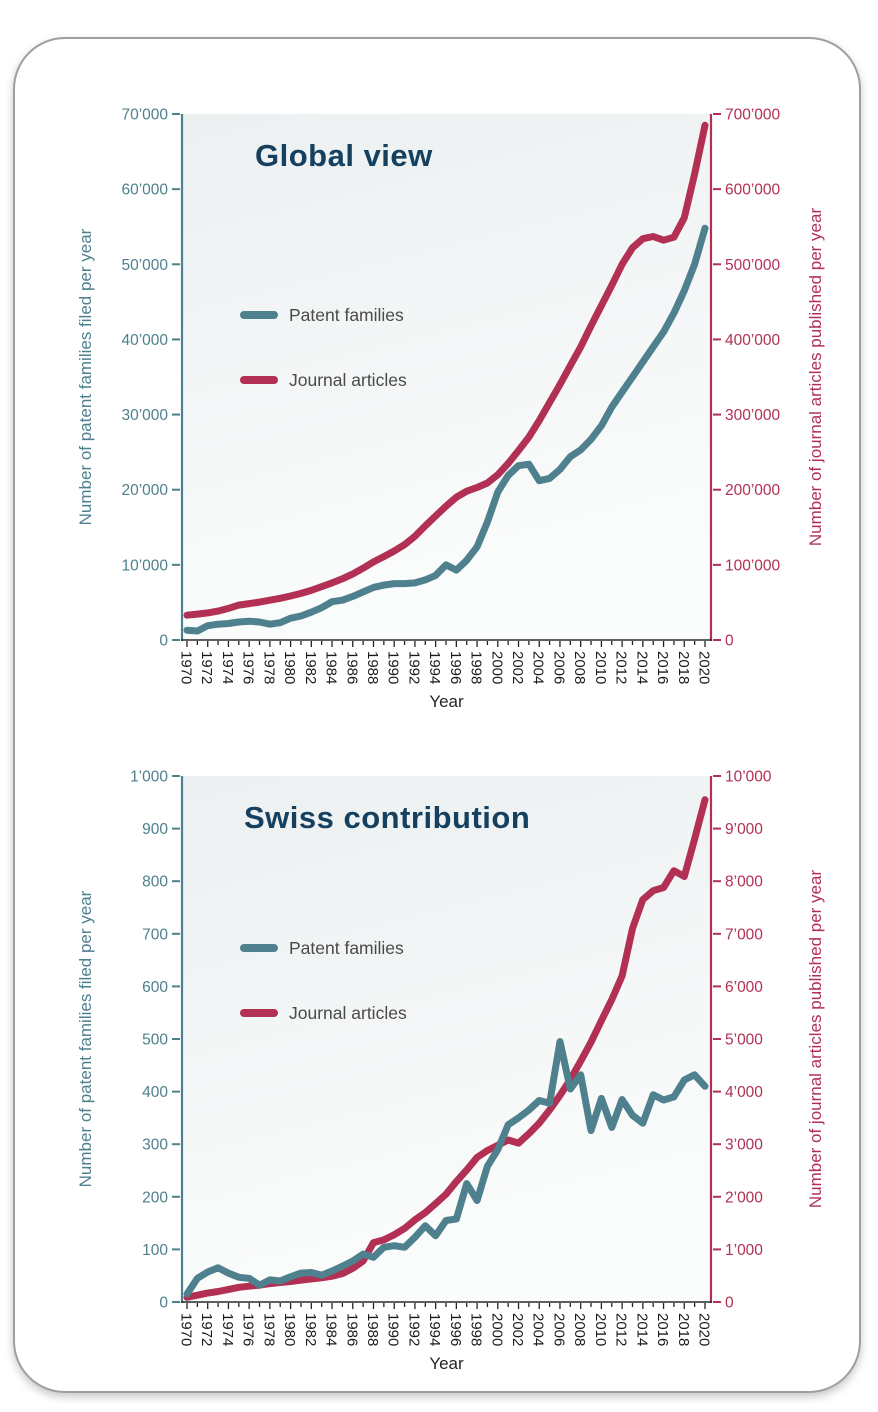 The image size is (878, 1412). Describe the element at coordinates (155, 882) in the screenshot. I see `left-axis-tick-label: 800` at that location.